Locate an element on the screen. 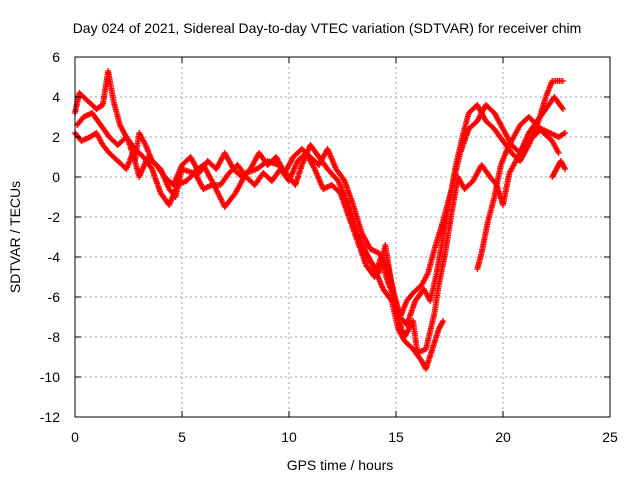  y-tick-label: 0 is located at coordinates (56, 177).